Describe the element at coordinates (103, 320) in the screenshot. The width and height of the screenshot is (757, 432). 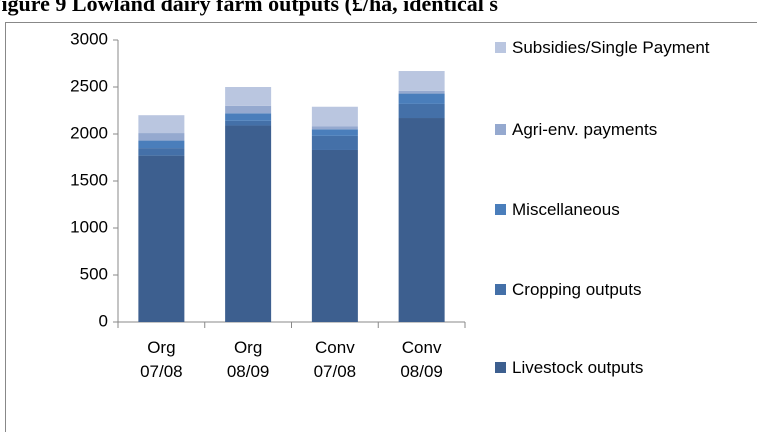
I see `y-tick-label: 0` at that location.